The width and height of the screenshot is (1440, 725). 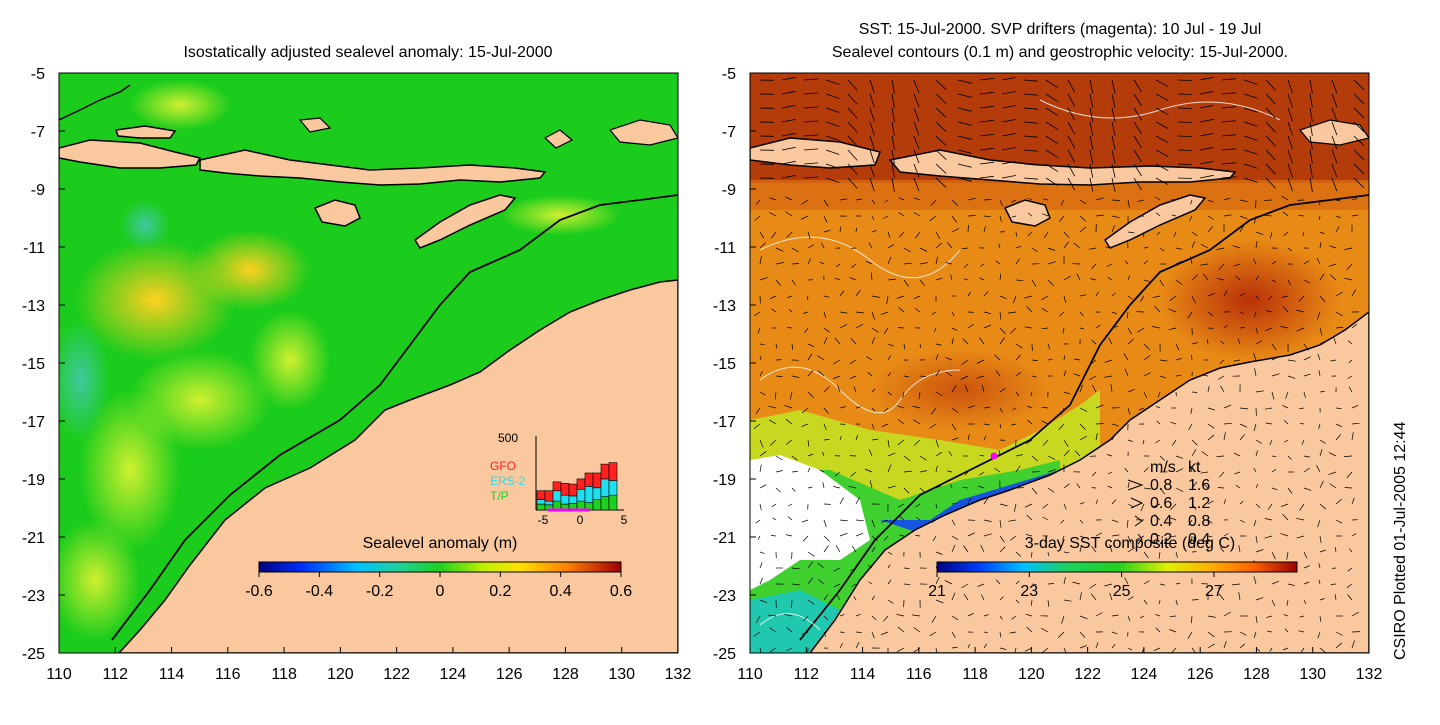 I want to click on colorbar-tick-label: -0.6, so click(x=259, y=591).